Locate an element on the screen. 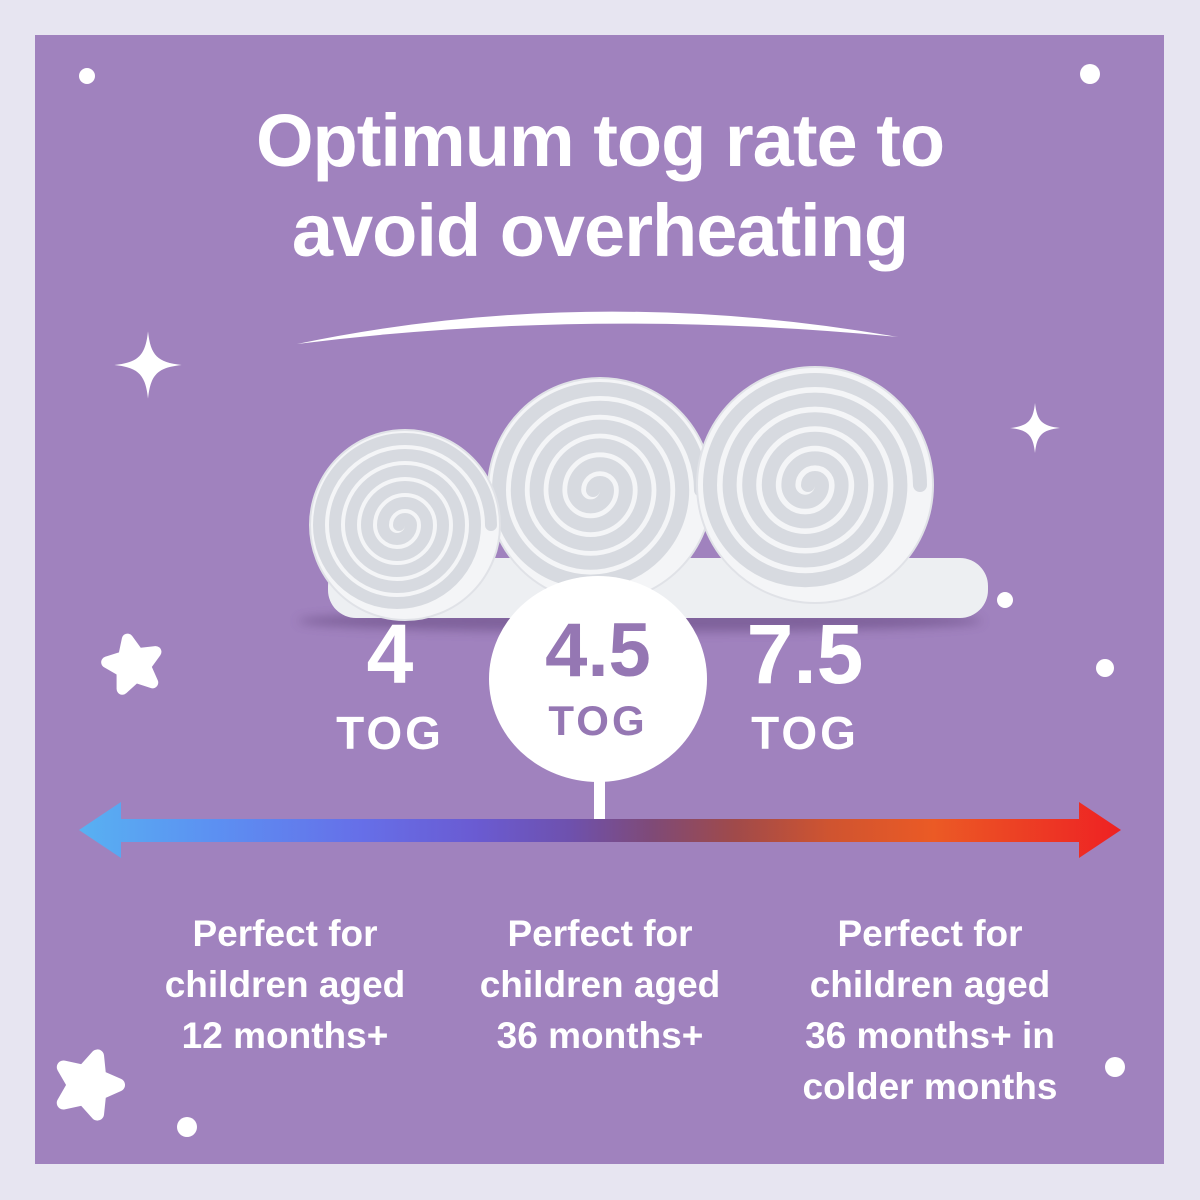  description-line: colder months is located at coordinates (930, 1087).